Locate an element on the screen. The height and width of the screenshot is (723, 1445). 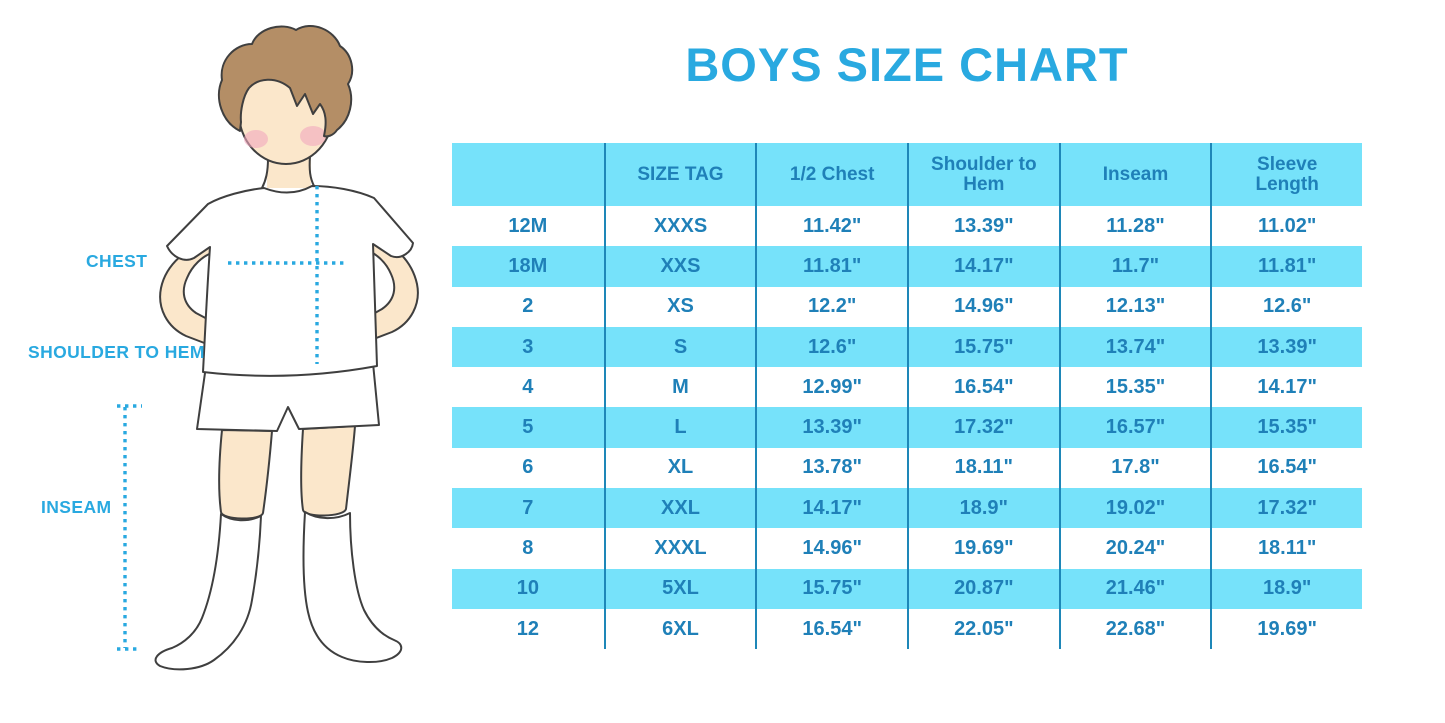
table-cell: XS is located at coordinates (679, 306).